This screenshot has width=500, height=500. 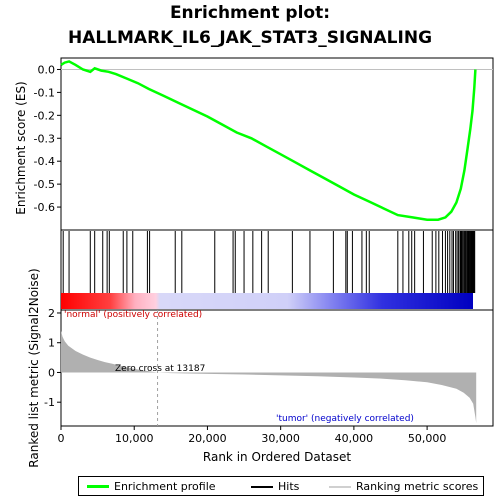 What do you see at coordinates (133, 315) in the screenshot?
I see `positive-correlation-note: 'normal' (positively correlated)` at bounding box center [133, 315].